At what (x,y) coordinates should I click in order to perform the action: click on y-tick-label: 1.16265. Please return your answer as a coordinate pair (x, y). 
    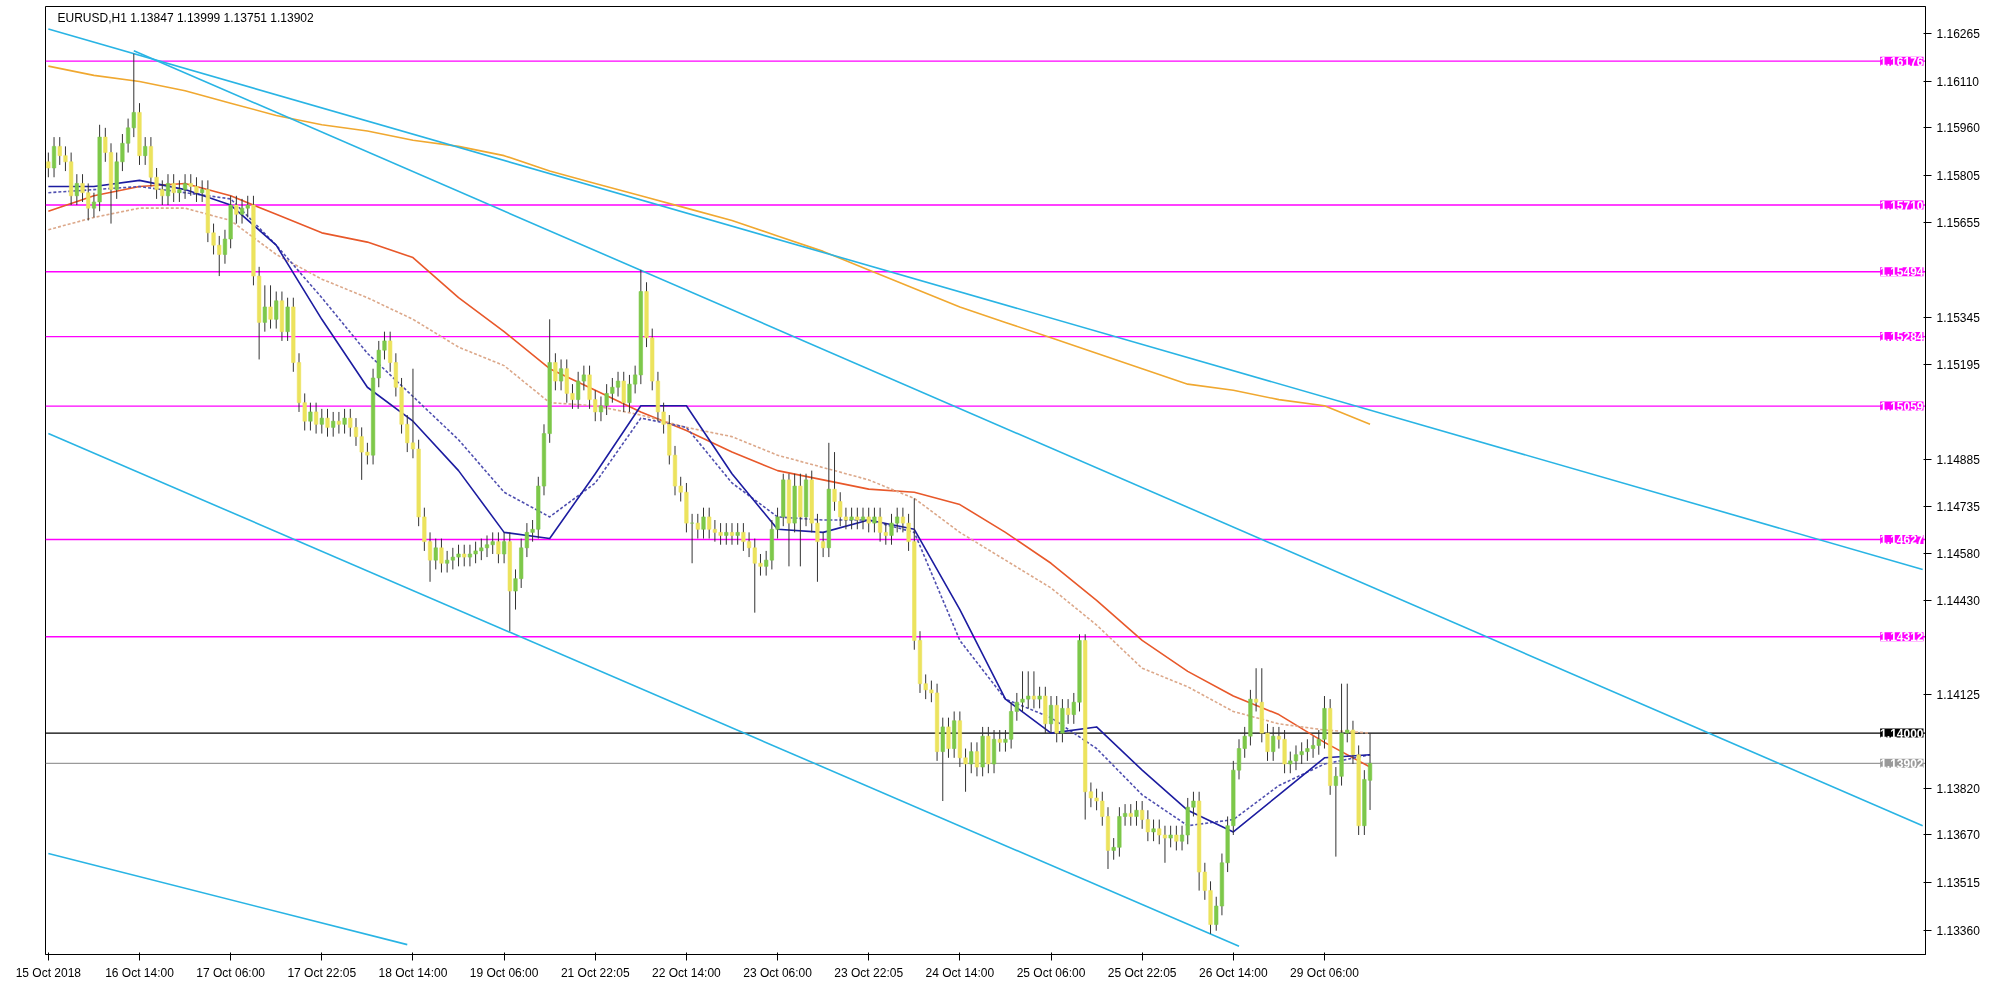
    Looking at the image, I should click on (1958, 34).